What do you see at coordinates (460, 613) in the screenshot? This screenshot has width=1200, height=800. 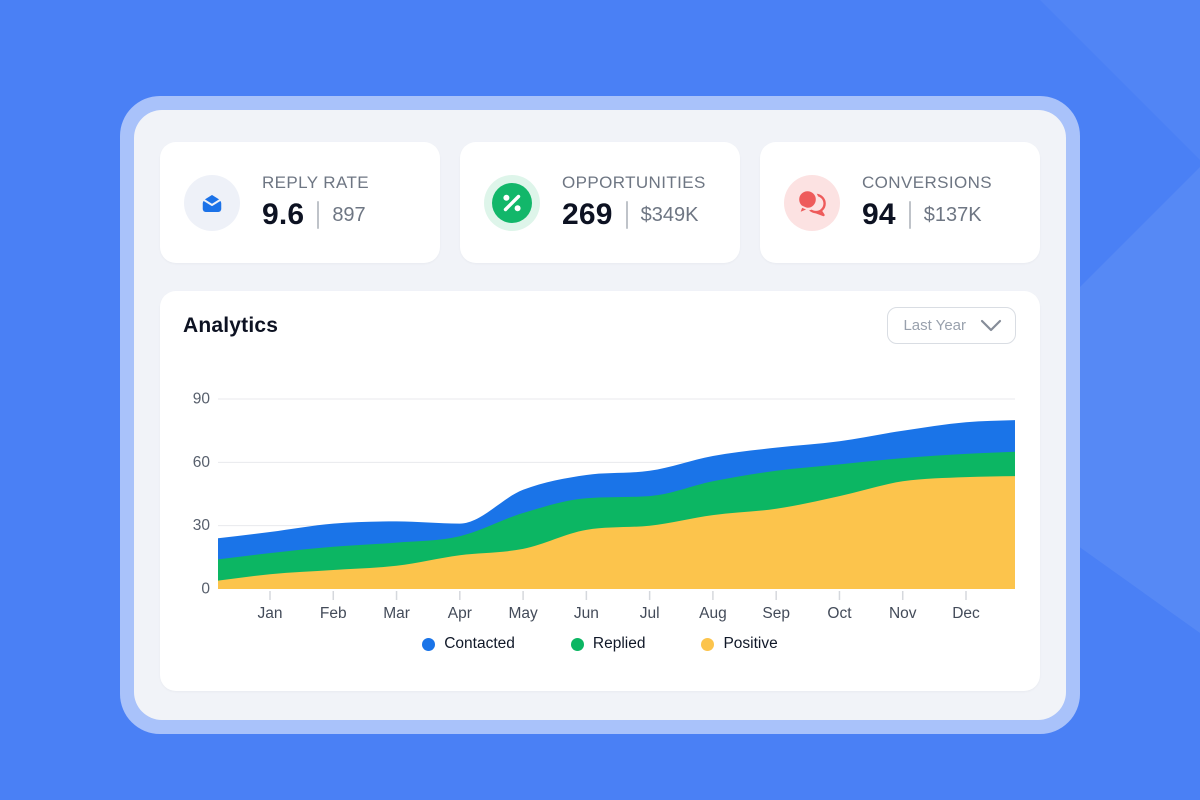 I see `svg-text: Apr` at bounding box center [460, 613].